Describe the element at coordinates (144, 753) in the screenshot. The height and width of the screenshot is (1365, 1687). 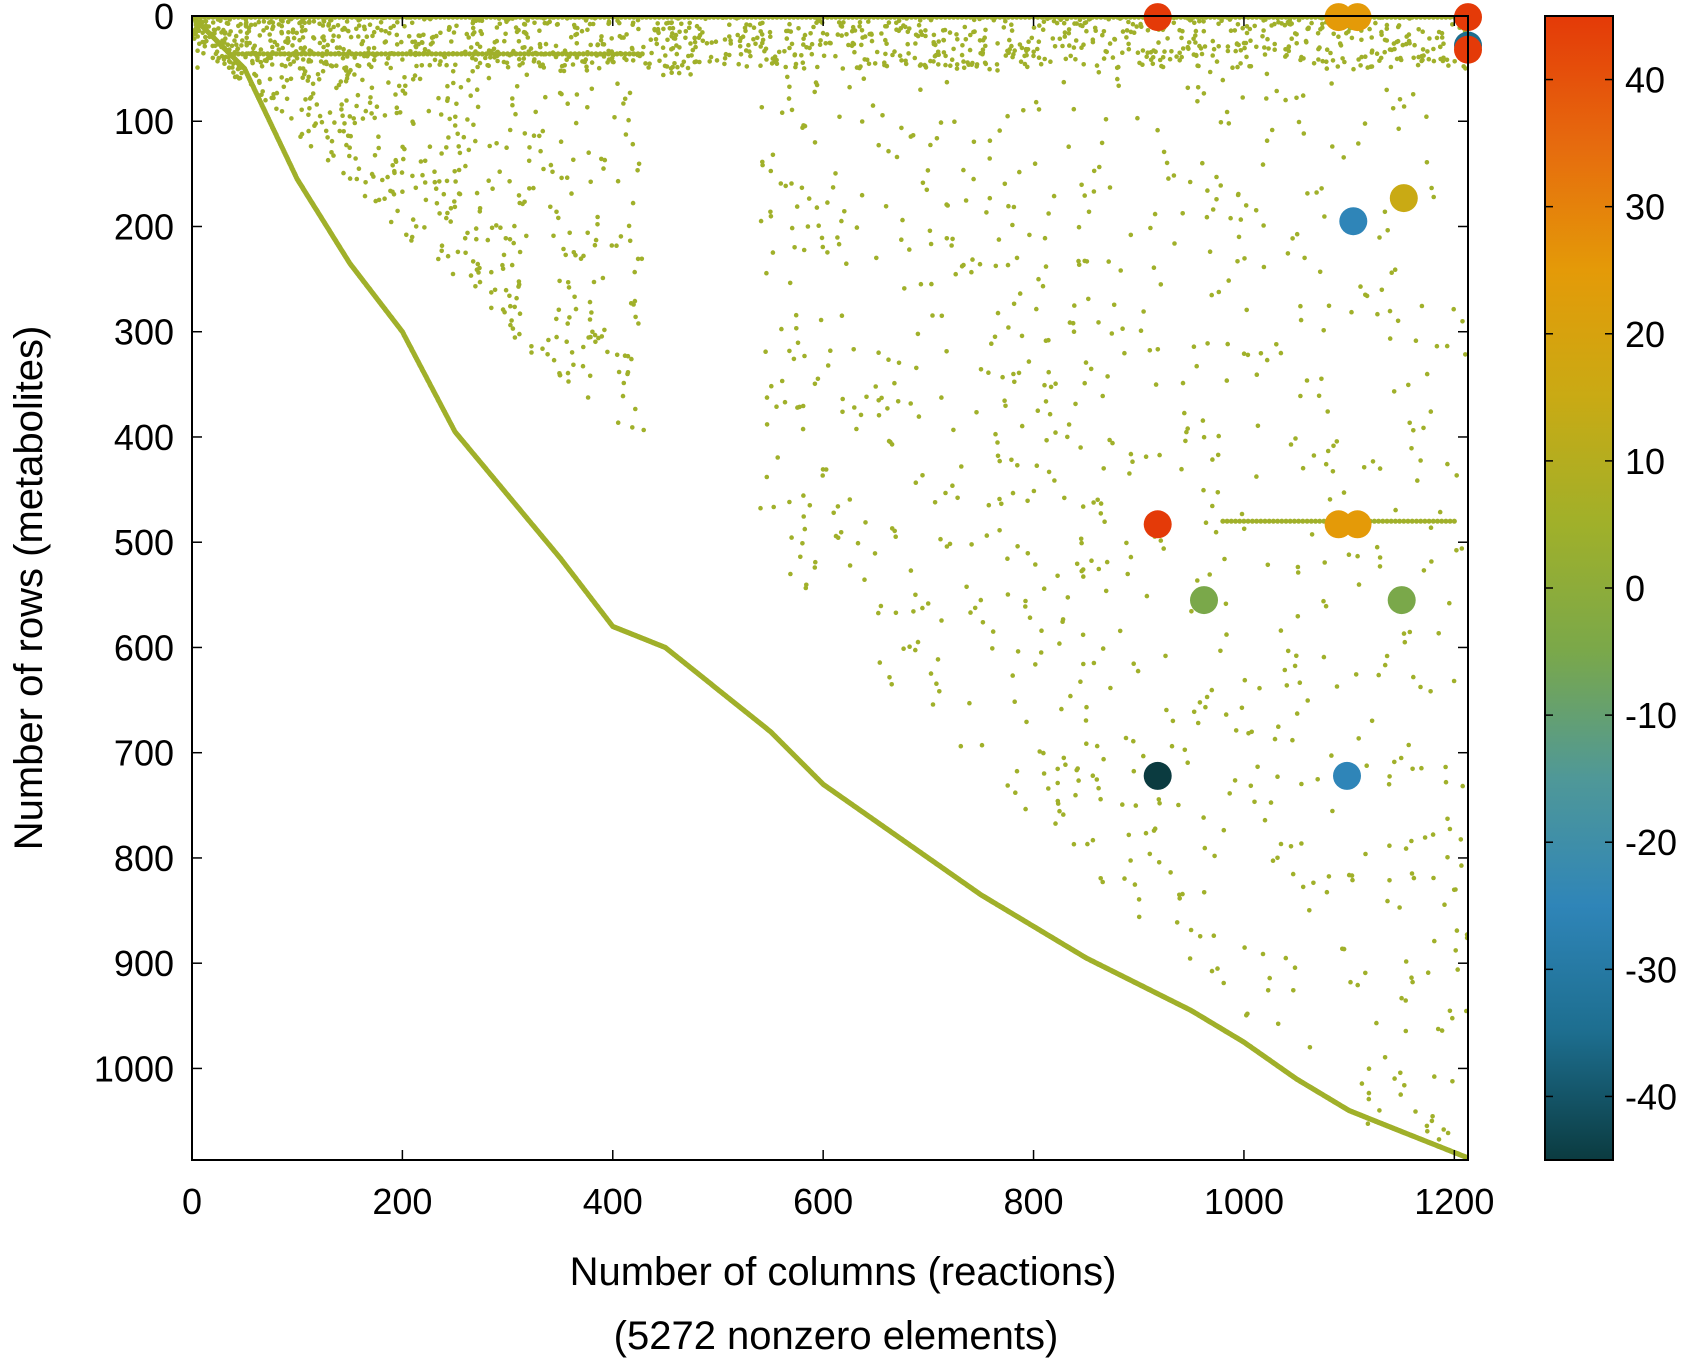
I see `y-tick-label: 700` at that location.